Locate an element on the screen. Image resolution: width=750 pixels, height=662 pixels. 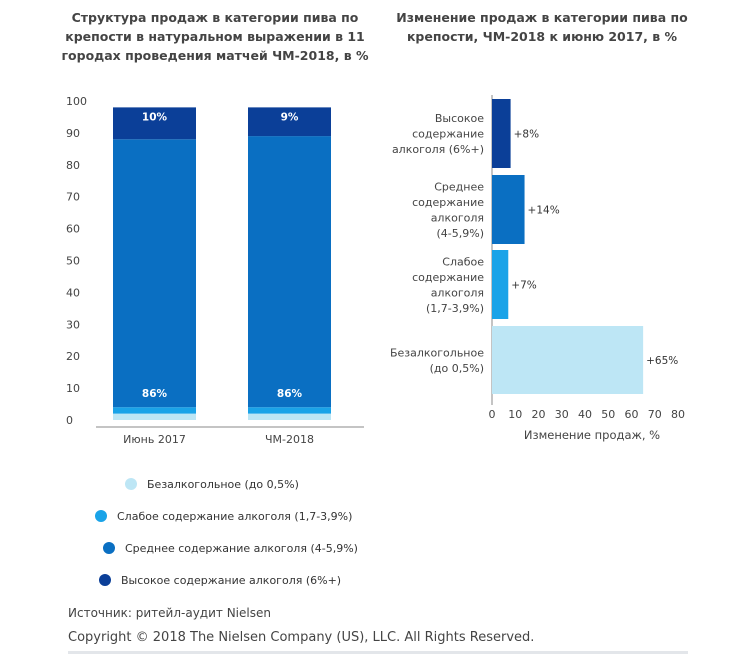
y-tick-label: 100 is located at coordinates (76, 101).